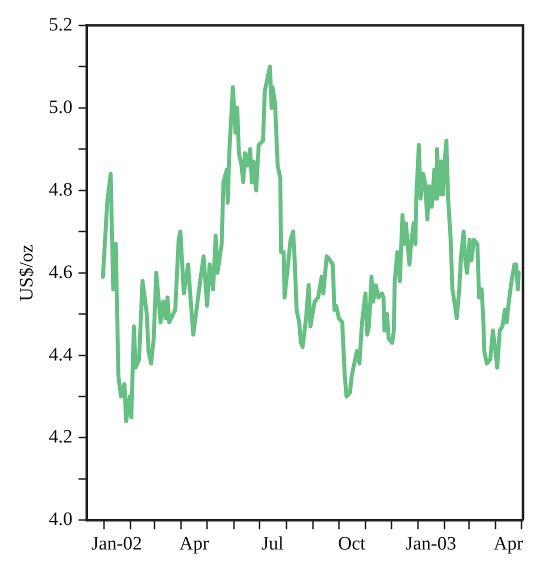  What do you see at coordinates (272, 544) in the screenshot?
I see `x-tick-label: Jul` at bounding box center [272, 544].